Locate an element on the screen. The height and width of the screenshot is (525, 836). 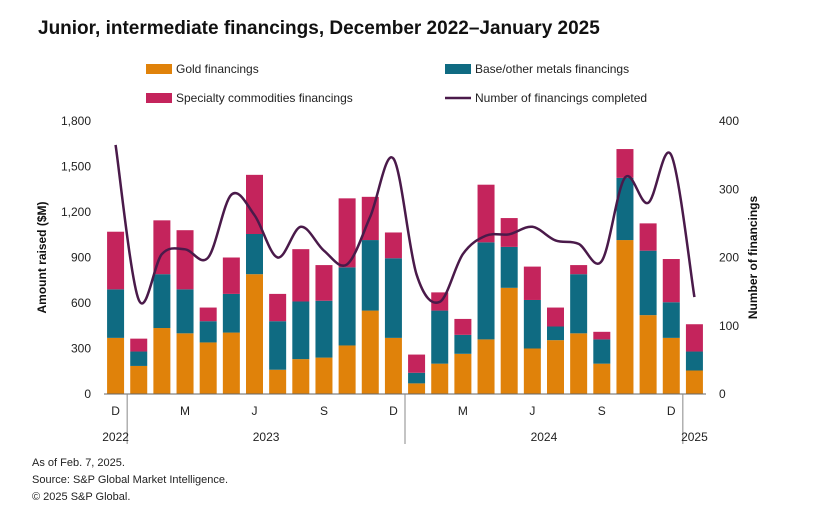
y2-tick-label: 100 is located at coordinates (729, 326).